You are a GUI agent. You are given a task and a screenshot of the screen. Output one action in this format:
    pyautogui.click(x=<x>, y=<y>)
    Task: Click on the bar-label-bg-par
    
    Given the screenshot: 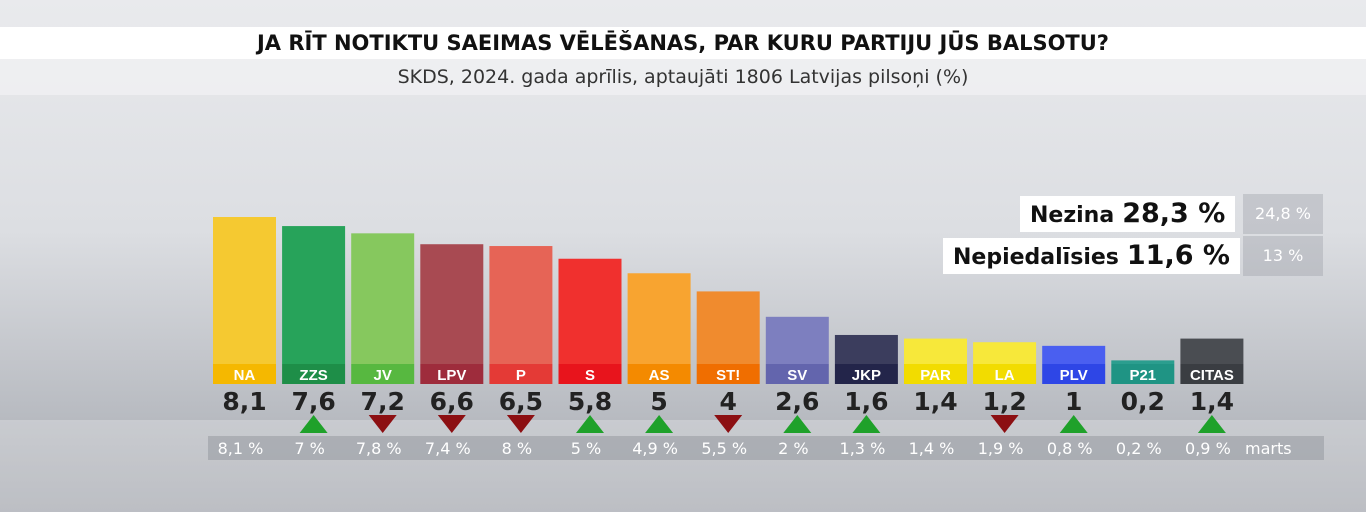 What is the action you would take?
    pyautogui.click(x=935, y=374)
    